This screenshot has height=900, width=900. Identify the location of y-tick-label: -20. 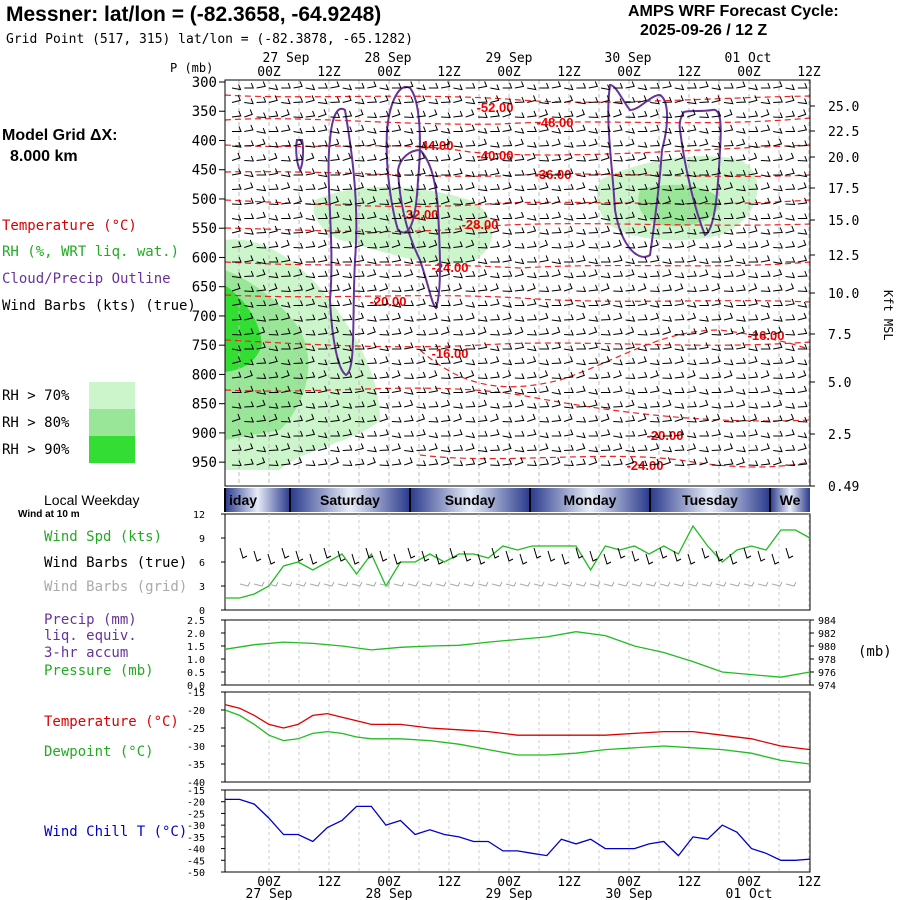
(196, 711).